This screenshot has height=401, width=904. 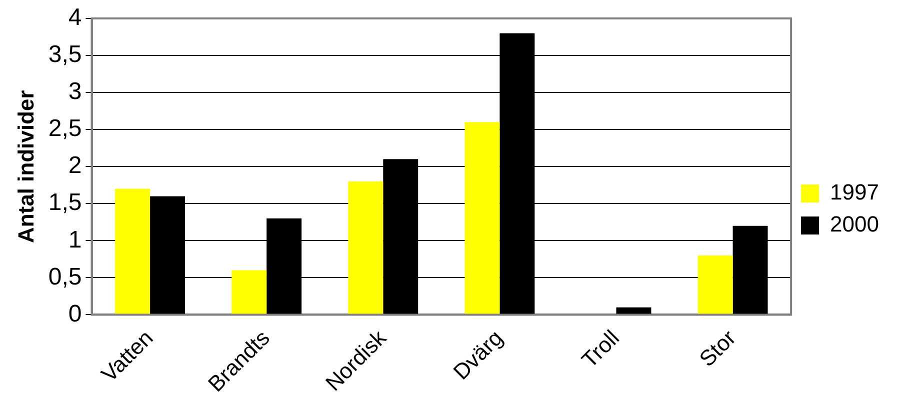 I want to click on y-tick-label: 0,5, so click(x=65, y=276).